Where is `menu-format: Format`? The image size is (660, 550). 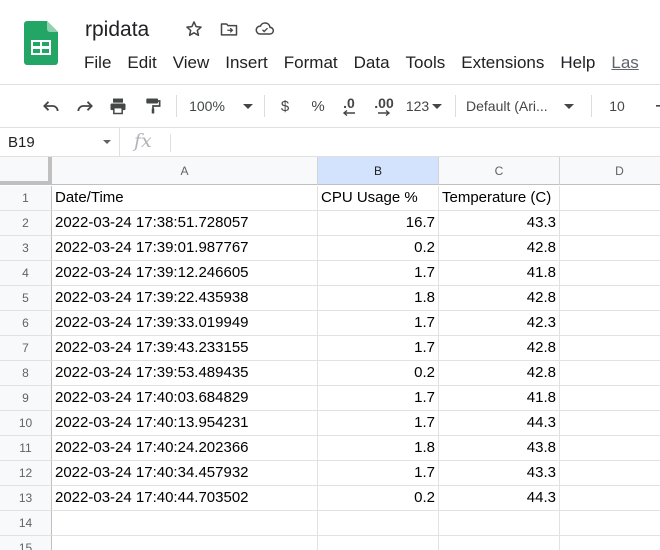
menu-format: Format is located at coordinates (310, 62).